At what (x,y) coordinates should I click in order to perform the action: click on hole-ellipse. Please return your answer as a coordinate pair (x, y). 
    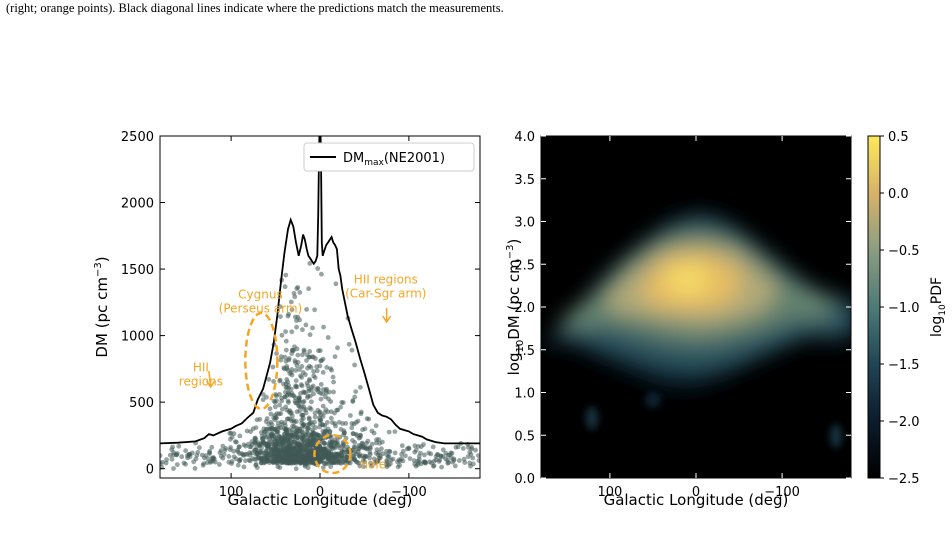
    Looking at the image, I should click on (332, 454).